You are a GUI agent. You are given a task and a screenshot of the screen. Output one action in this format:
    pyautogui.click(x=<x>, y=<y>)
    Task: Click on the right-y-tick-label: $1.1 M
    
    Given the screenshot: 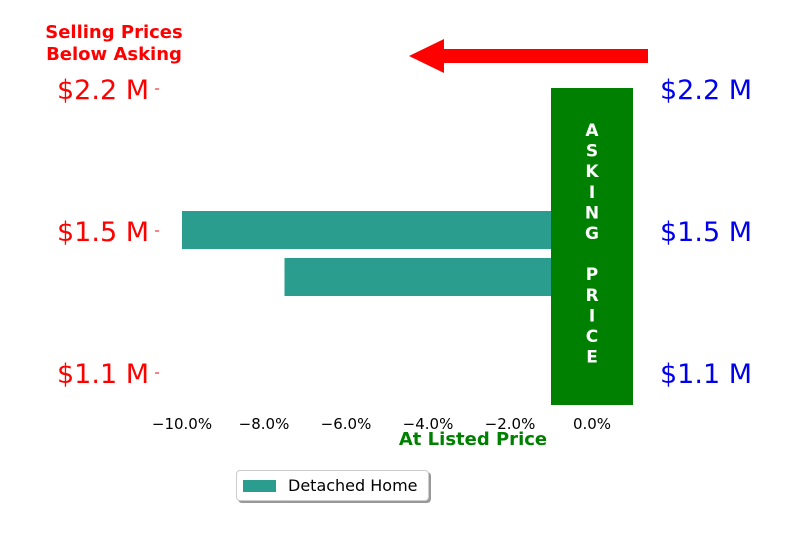 What is the action you would take?
    pyautogui.click(x=706, y=374)
    